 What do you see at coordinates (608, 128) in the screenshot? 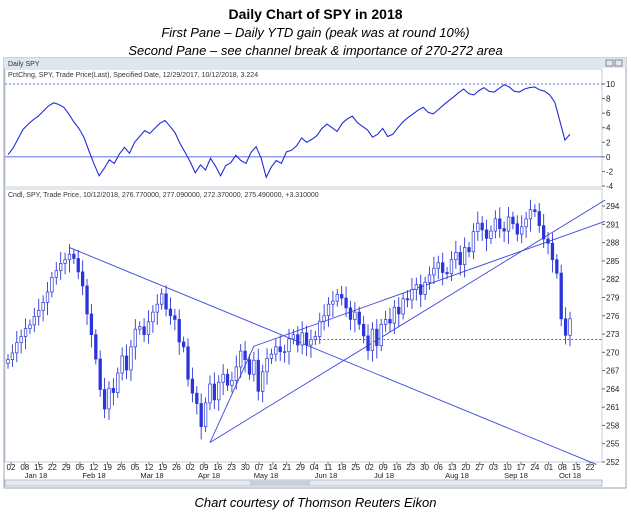
I see `y-tick-label: 4` at bounding box center [608, 128].